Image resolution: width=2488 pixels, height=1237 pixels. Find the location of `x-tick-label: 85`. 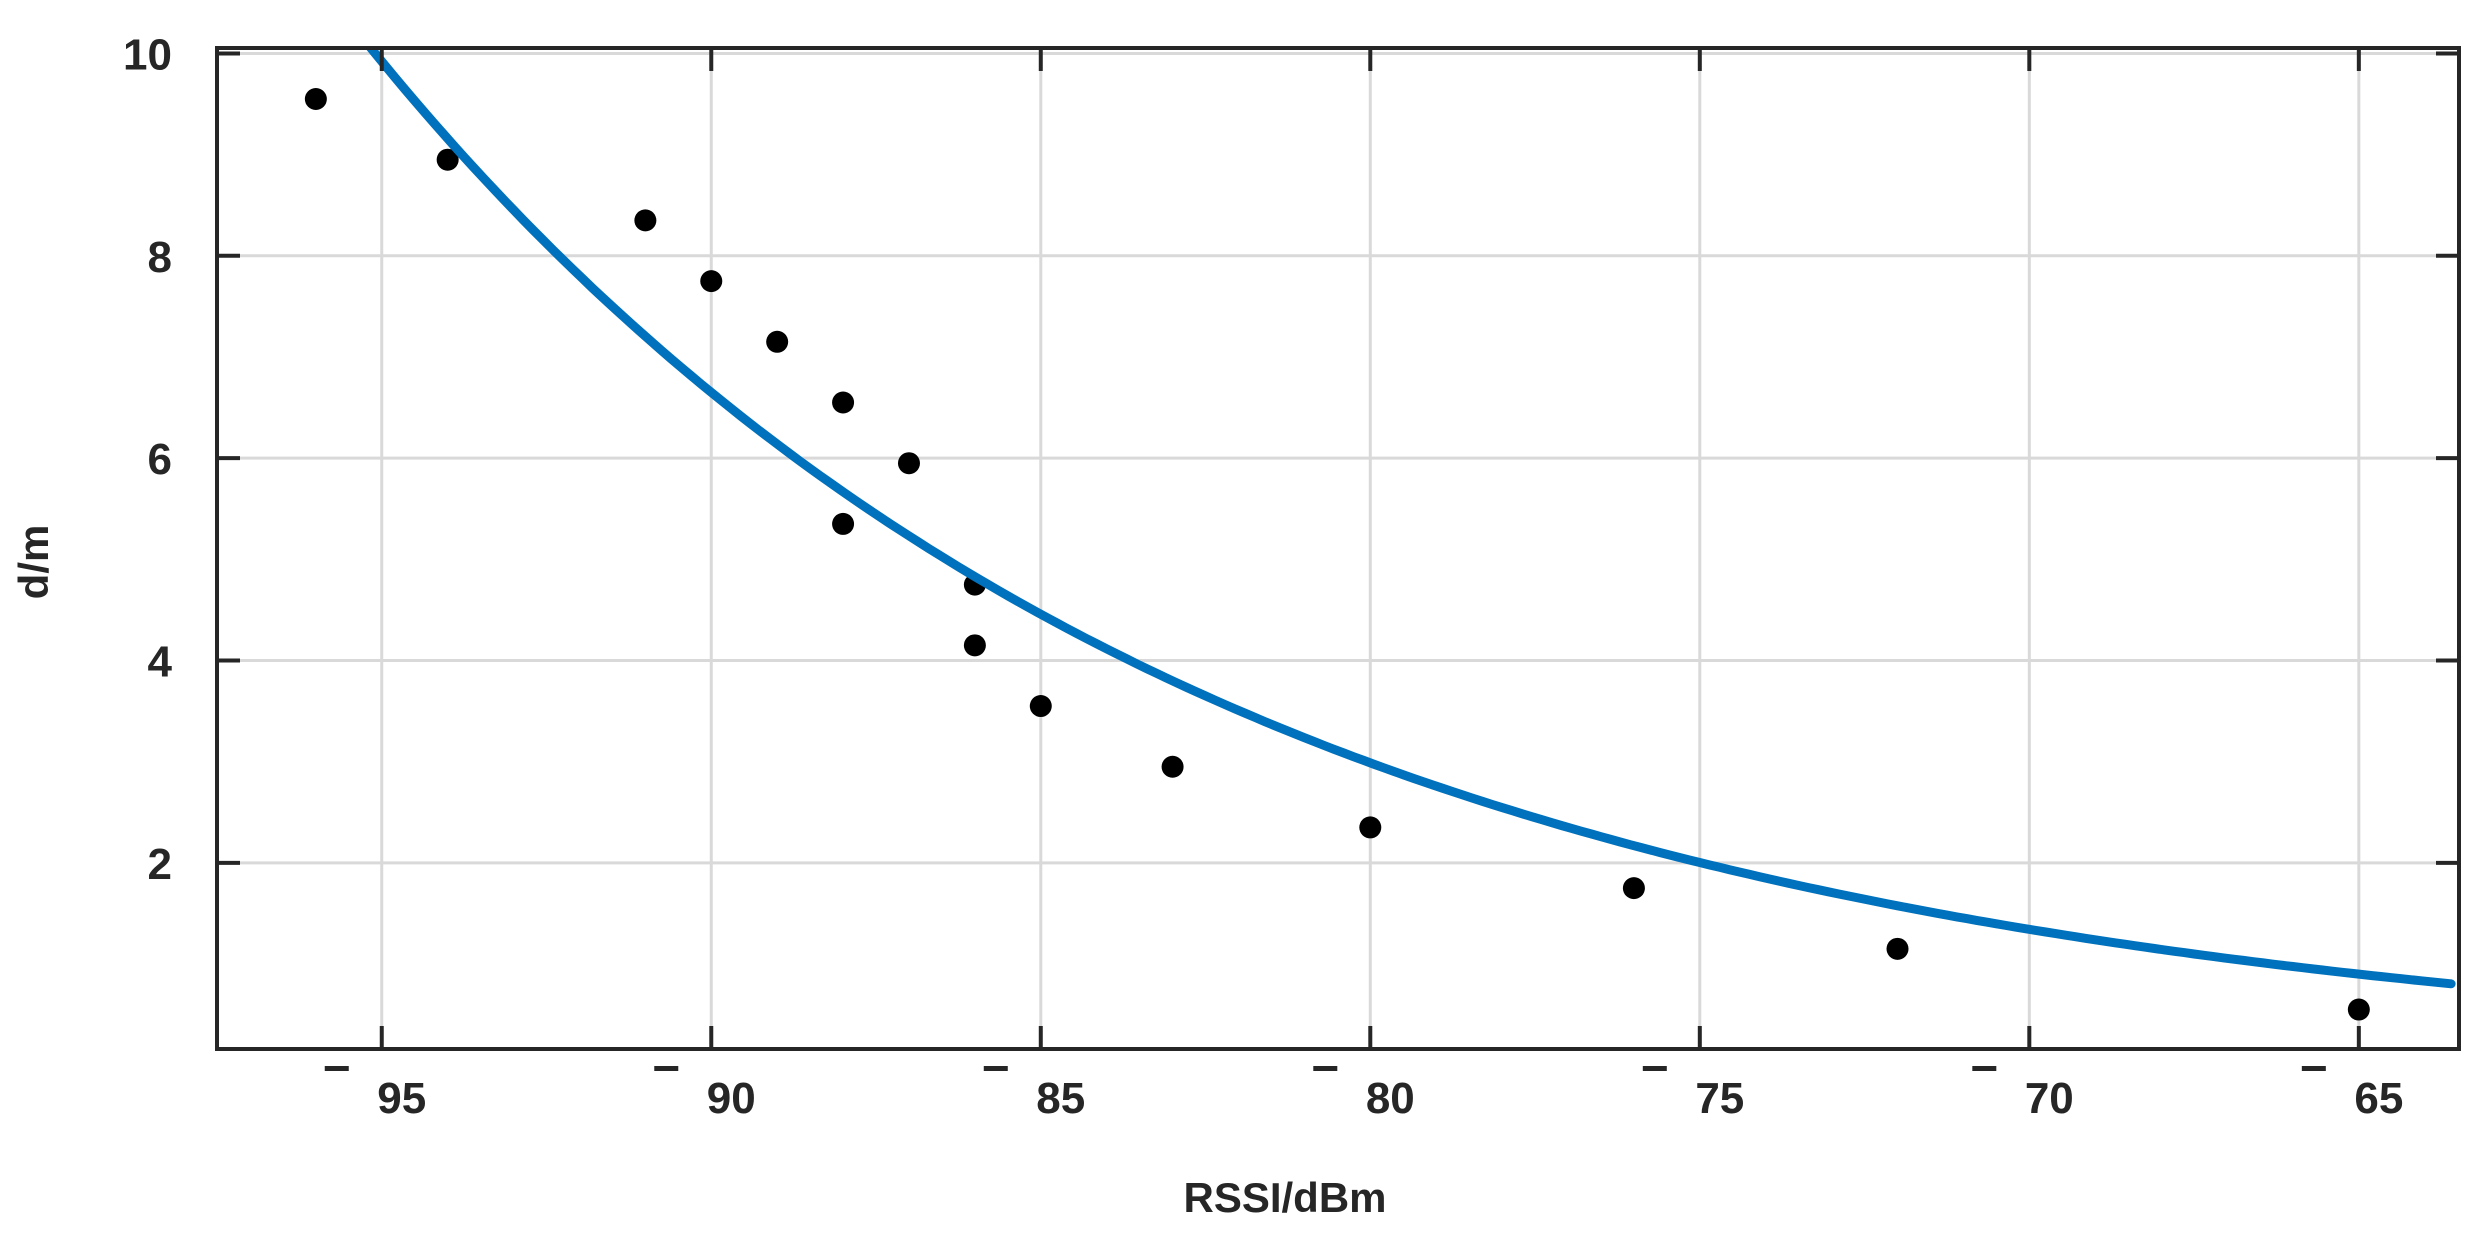

x-tick-label: 85 is located at coordinates (1060, 1098).